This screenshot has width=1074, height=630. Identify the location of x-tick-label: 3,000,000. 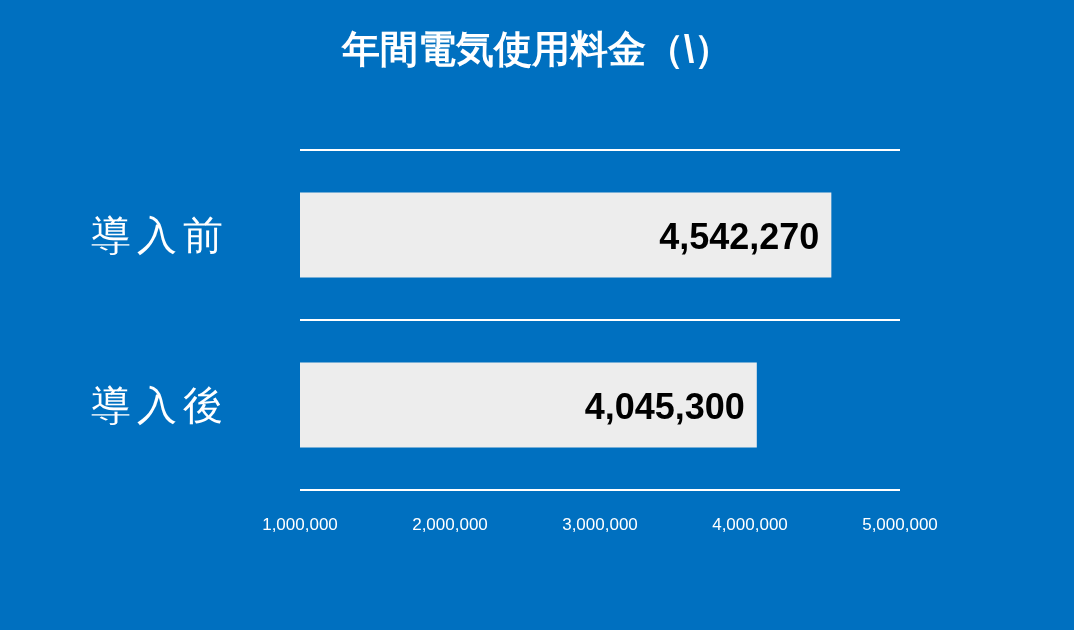
(600, 524).